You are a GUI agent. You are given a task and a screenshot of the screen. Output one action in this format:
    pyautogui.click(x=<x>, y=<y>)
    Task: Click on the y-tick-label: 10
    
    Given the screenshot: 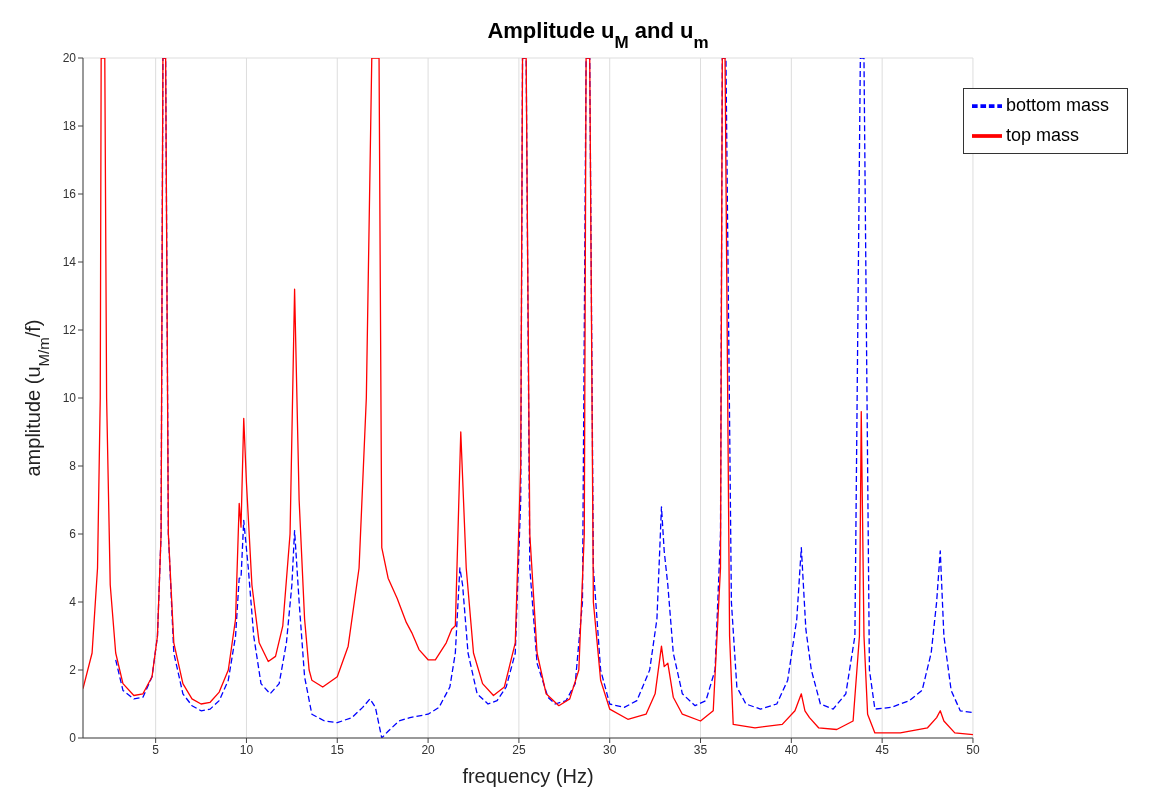 What is the action you would take?
    pyautogui.click(x=69, y=398)
    